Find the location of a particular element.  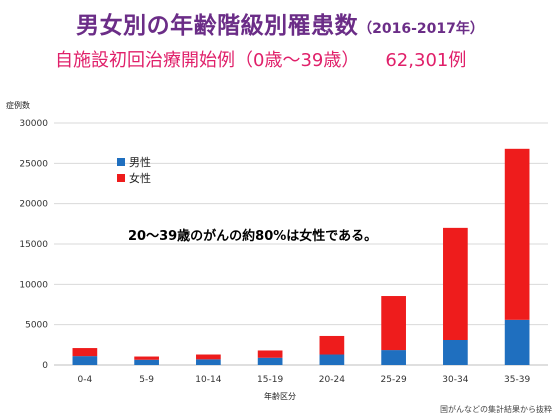

x-tick-labels: 0-4 5-9 10-14 15-19 20-24 25-29 30-34 35-39 is located at coordinates (304, 380).